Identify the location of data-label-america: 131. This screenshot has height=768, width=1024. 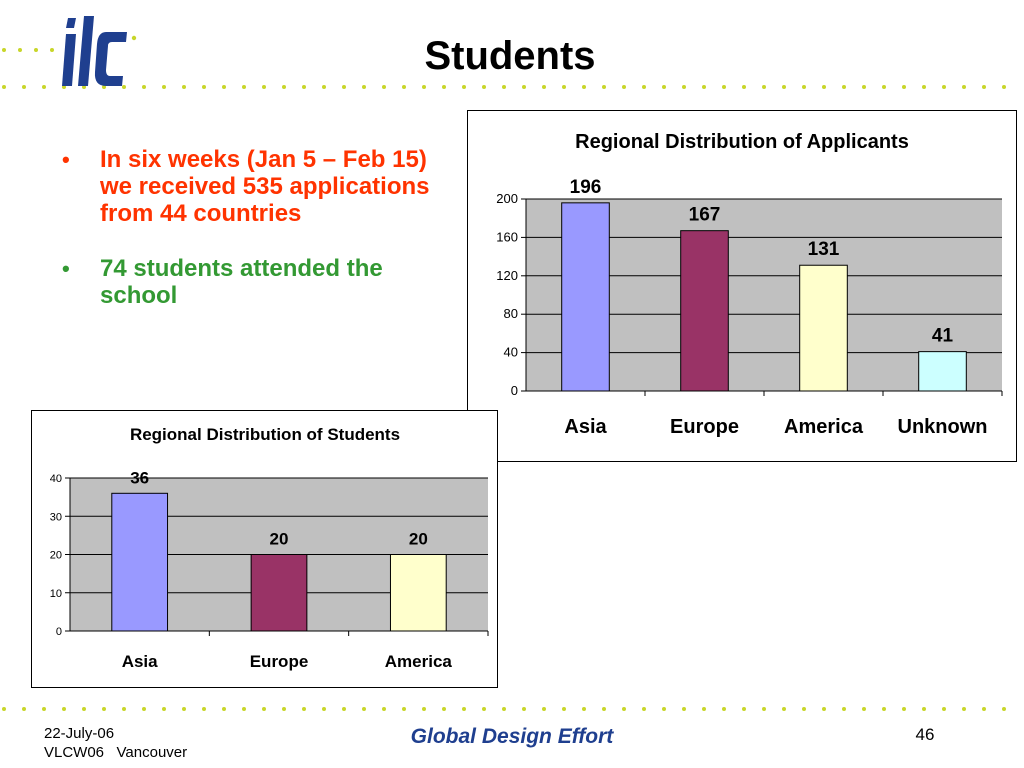
(824, 249).